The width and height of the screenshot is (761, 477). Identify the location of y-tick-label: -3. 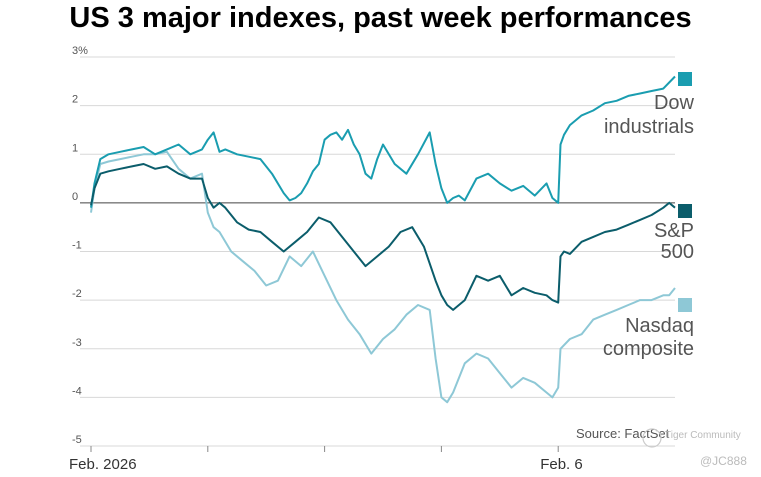
(77, 343).